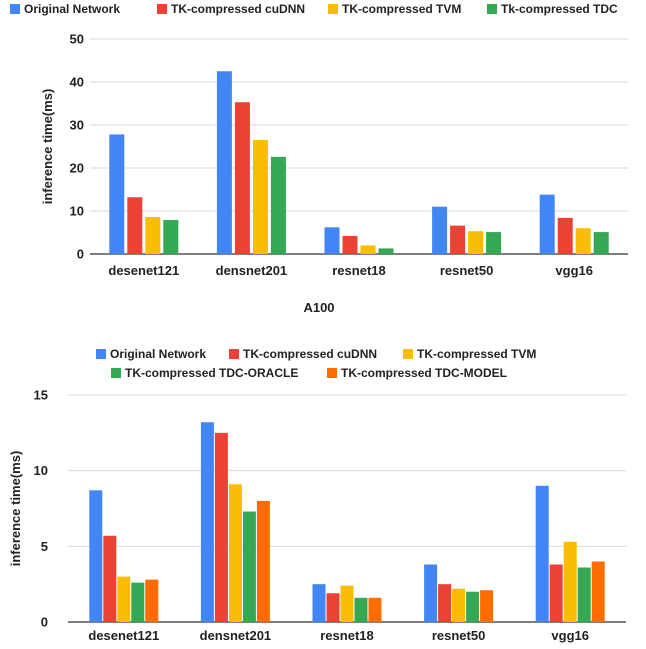  I want to click on chart2-x-tick-label: desenet121, so click(123, 635).